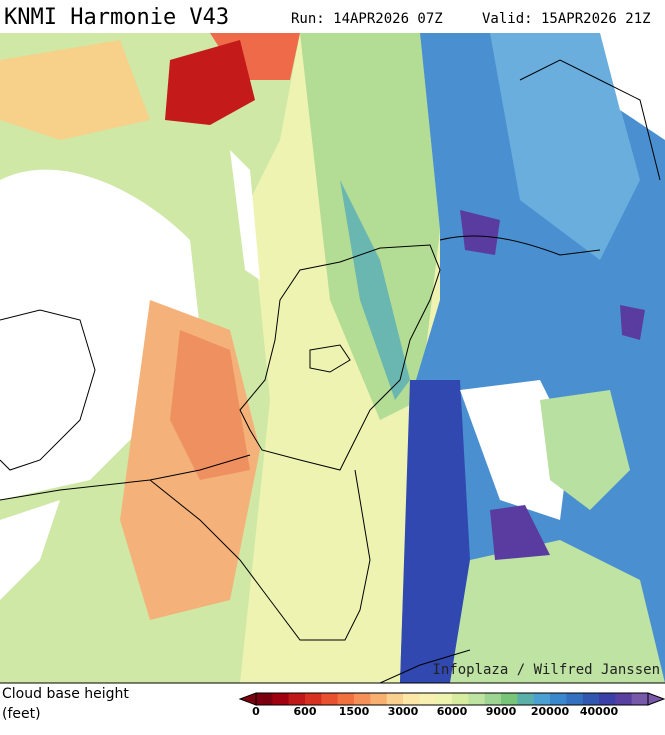  I want to click on credit: Infoplaza / Wilfred Janssen, so click(546, 670).